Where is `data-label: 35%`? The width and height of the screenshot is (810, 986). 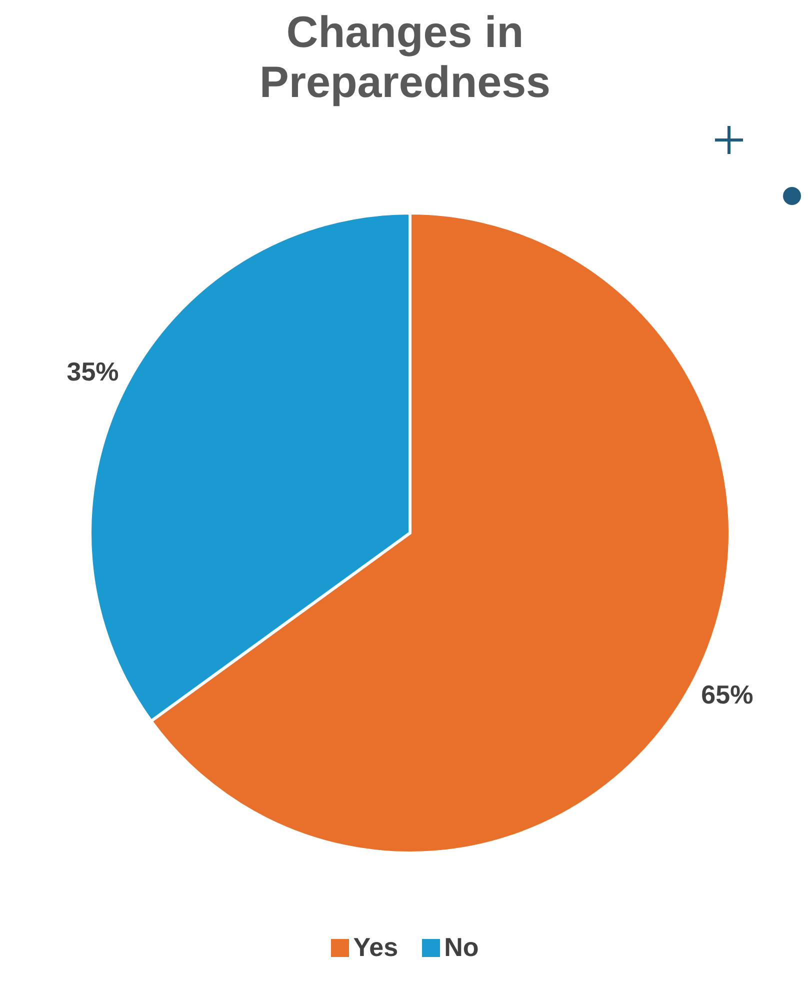
data-label: 35% is located at coordinates (92, 371).